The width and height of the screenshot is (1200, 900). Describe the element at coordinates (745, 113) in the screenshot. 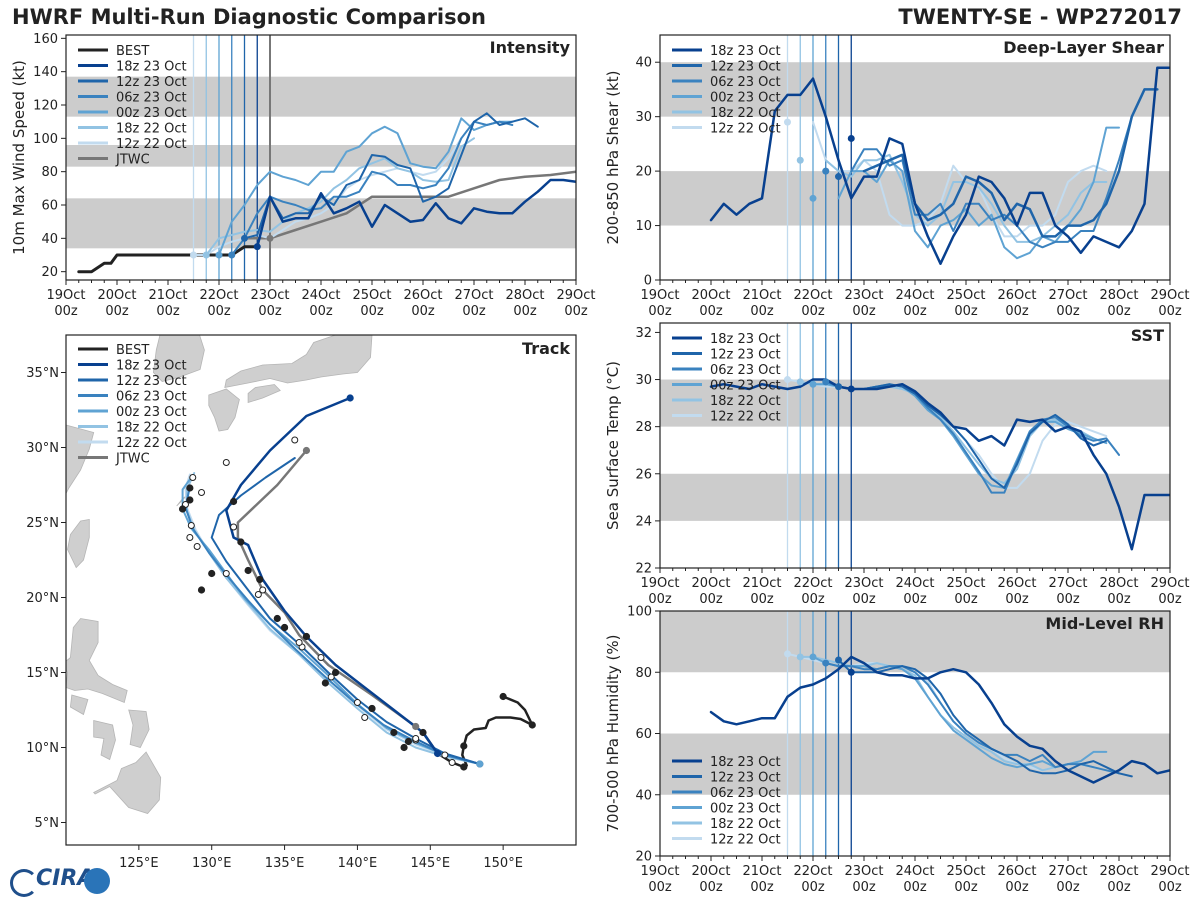

I see `shear-legend-label-18z-22-oct: 18z 22 Oct` at that location.